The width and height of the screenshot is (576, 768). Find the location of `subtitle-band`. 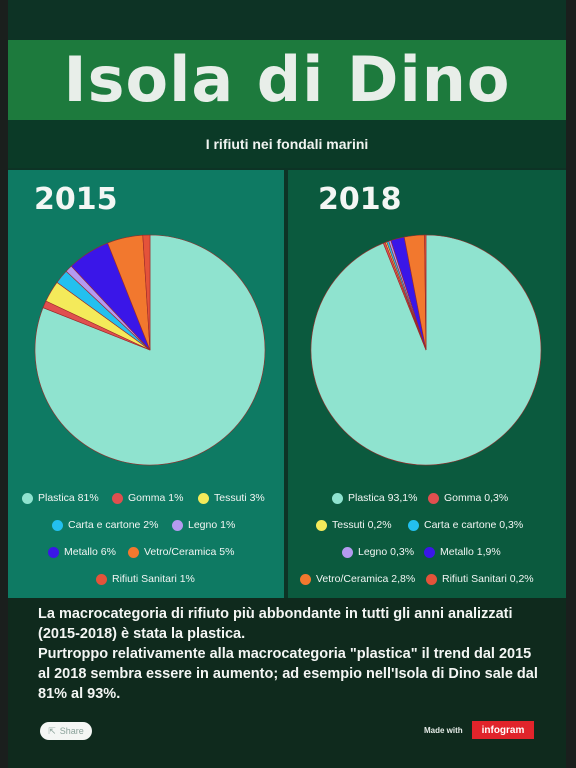

subtitle-band is located at coordinates (287, 144).